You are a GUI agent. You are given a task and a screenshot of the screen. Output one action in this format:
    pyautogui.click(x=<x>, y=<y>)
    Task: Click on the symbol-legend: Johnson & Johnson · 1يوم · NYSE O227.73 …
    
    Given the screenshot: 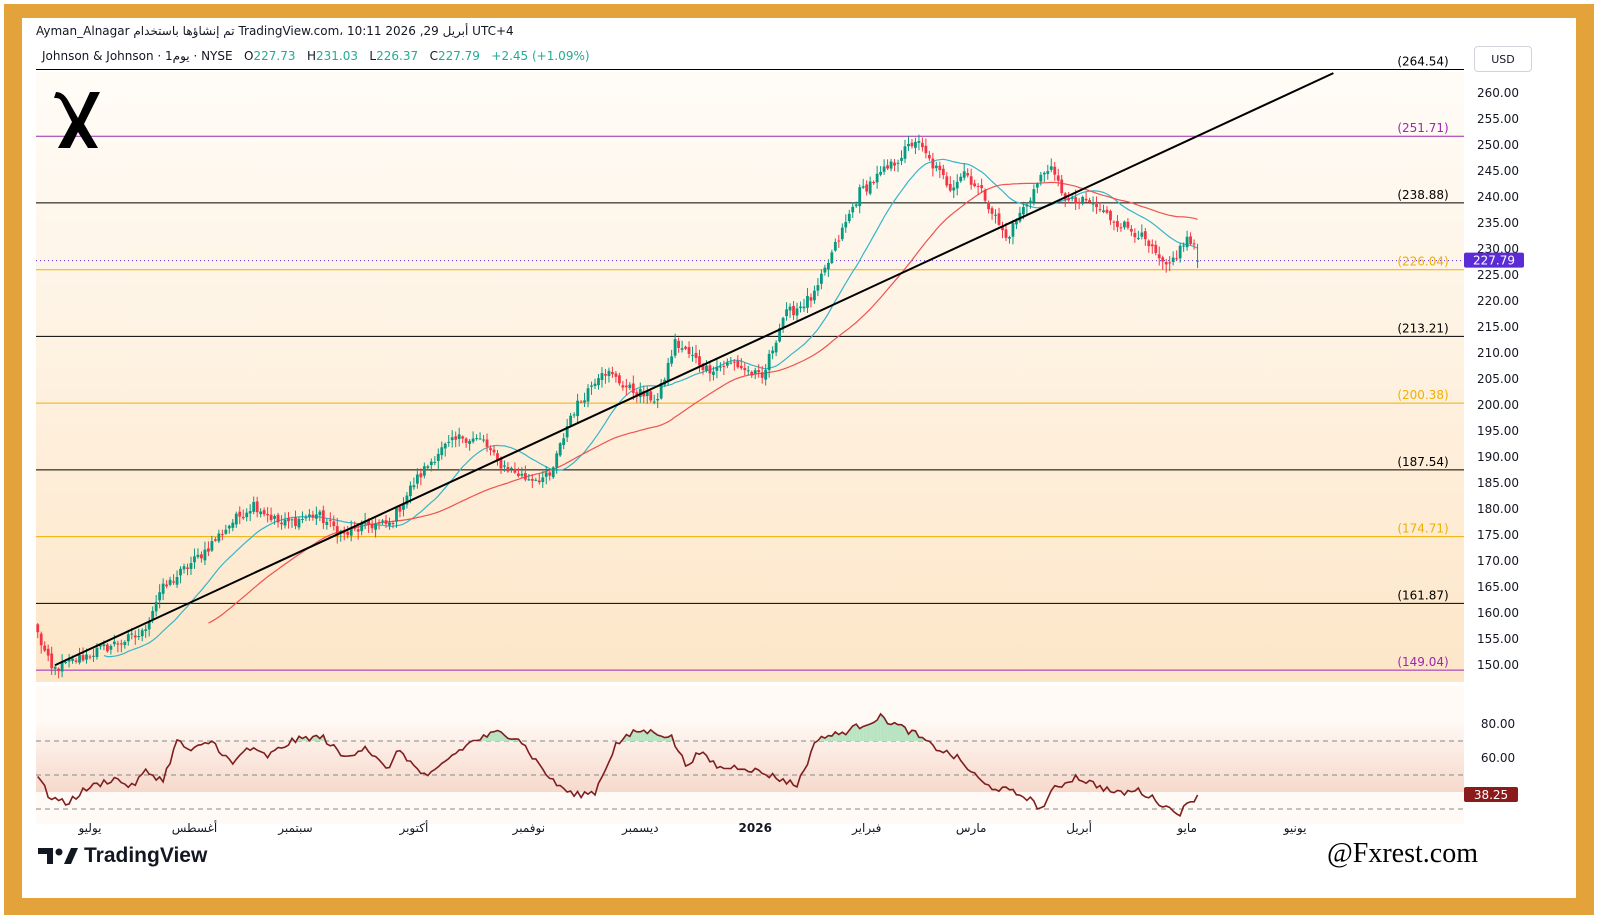 What is the action you would take?
    pyautogui.click(x=316, y=56)
    